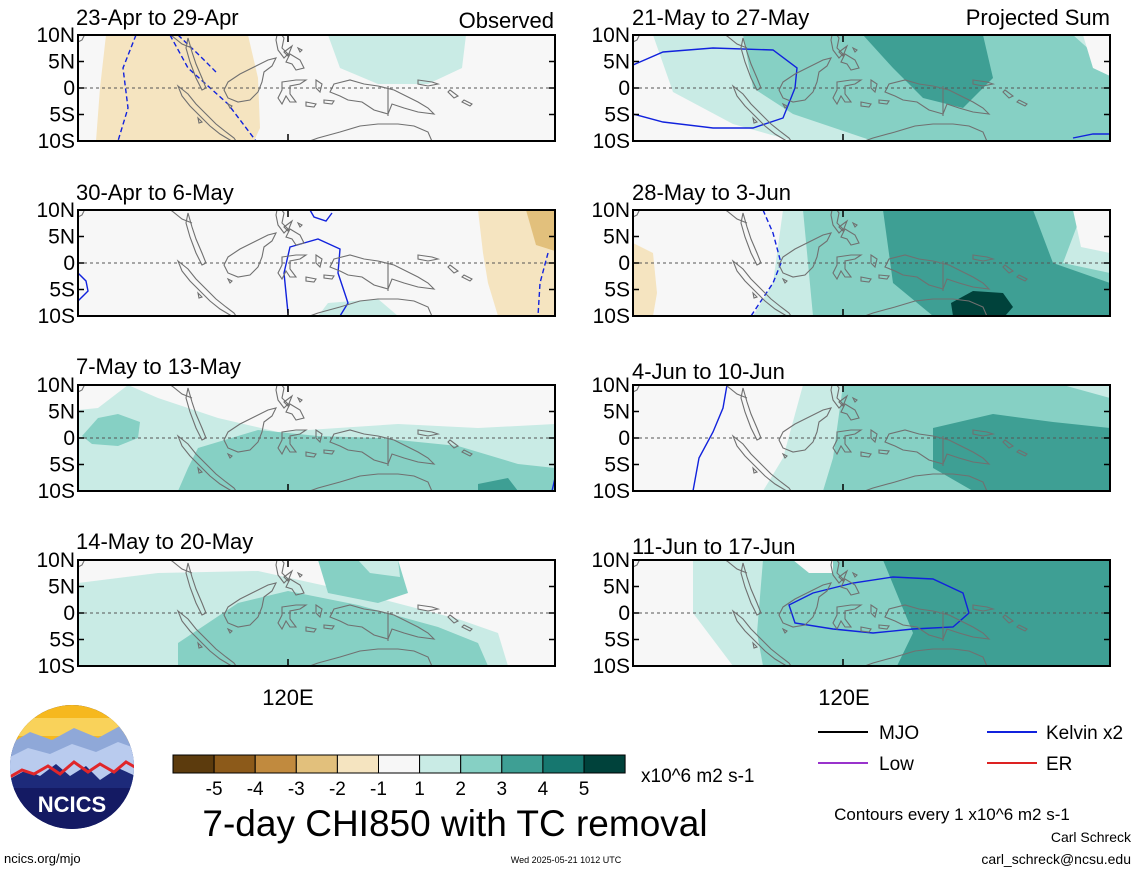 The width and height of the screenshot is (1135, 873). What do you see at coordinates (1059, 764) in the screenshot?
I see `legend-label-er: ER` at bounding box center [1059, 764].